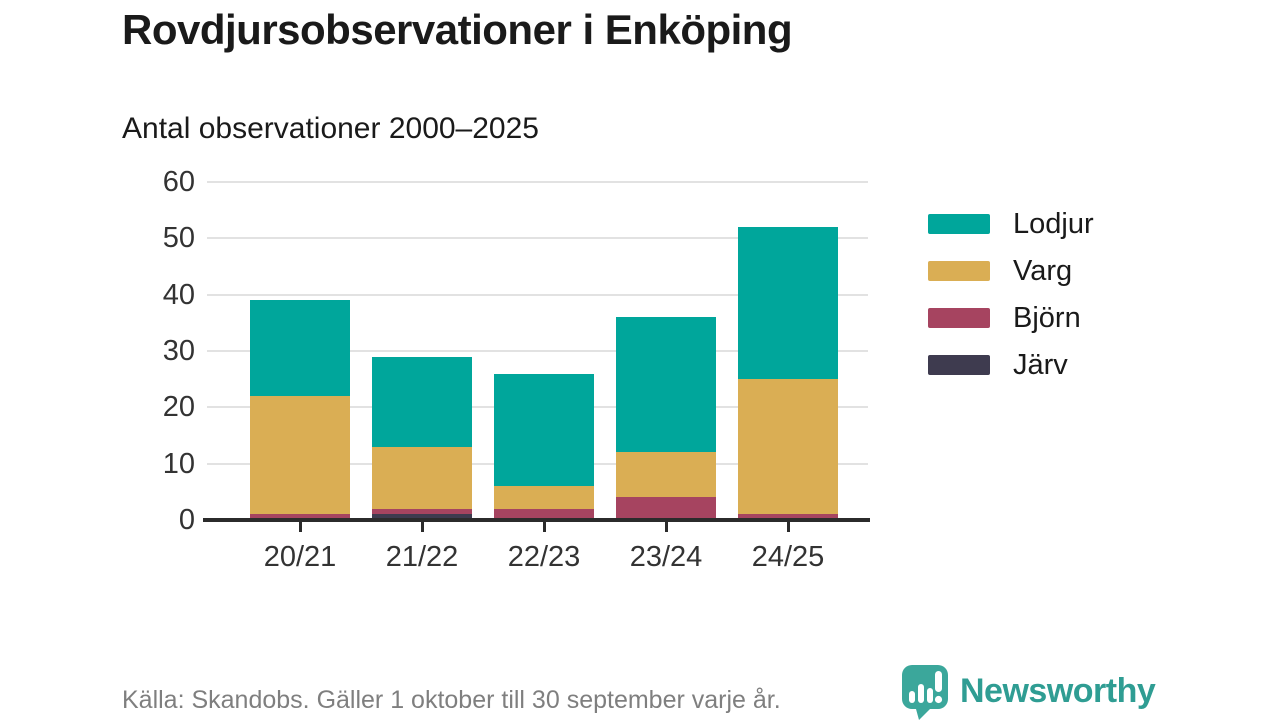  Describe the element at coordinates (1011, 294) in the screenshot. I see `legend: Lodjur Varg Björn Järv` at that location.